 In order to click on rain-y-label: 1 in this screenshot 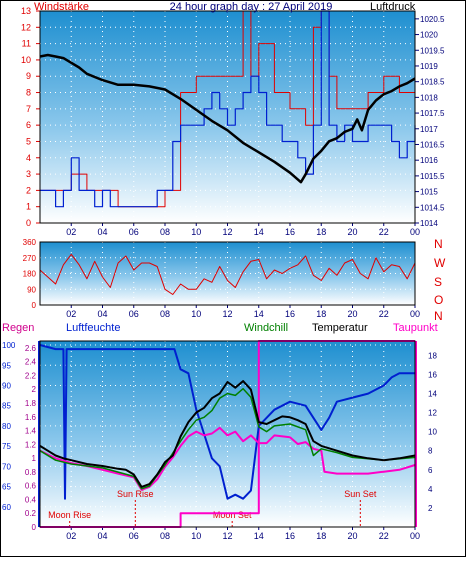, I will do `click(34, 458)`.